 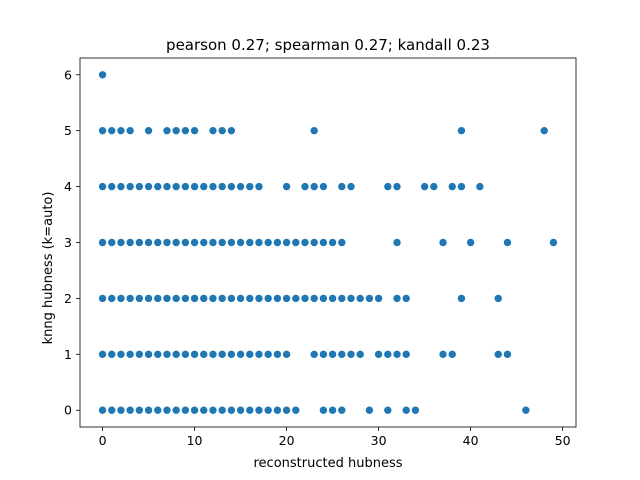 What do you see at coordinates (68, 242) in the screenshot?
I see `y-tick-label: 3` at bounding box center [68, 242].